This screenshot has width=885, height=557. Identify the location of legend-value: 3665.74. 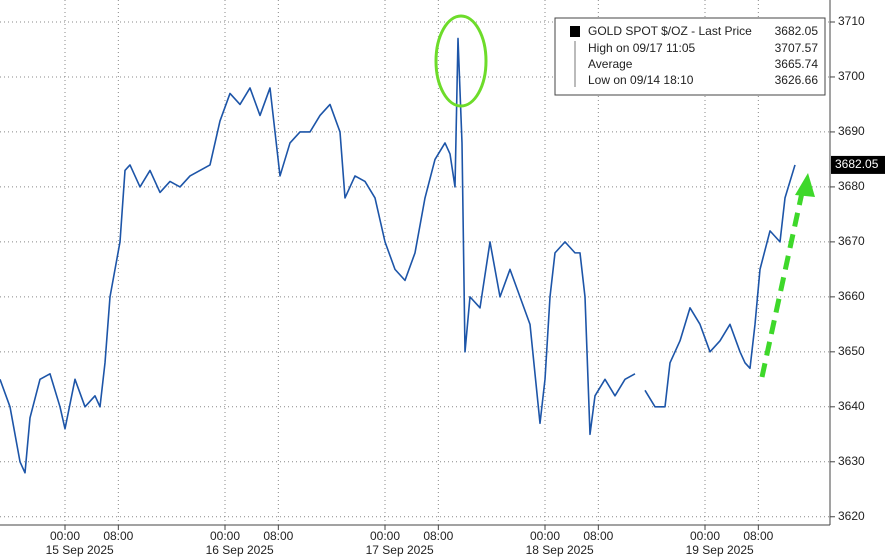
(797, 64).